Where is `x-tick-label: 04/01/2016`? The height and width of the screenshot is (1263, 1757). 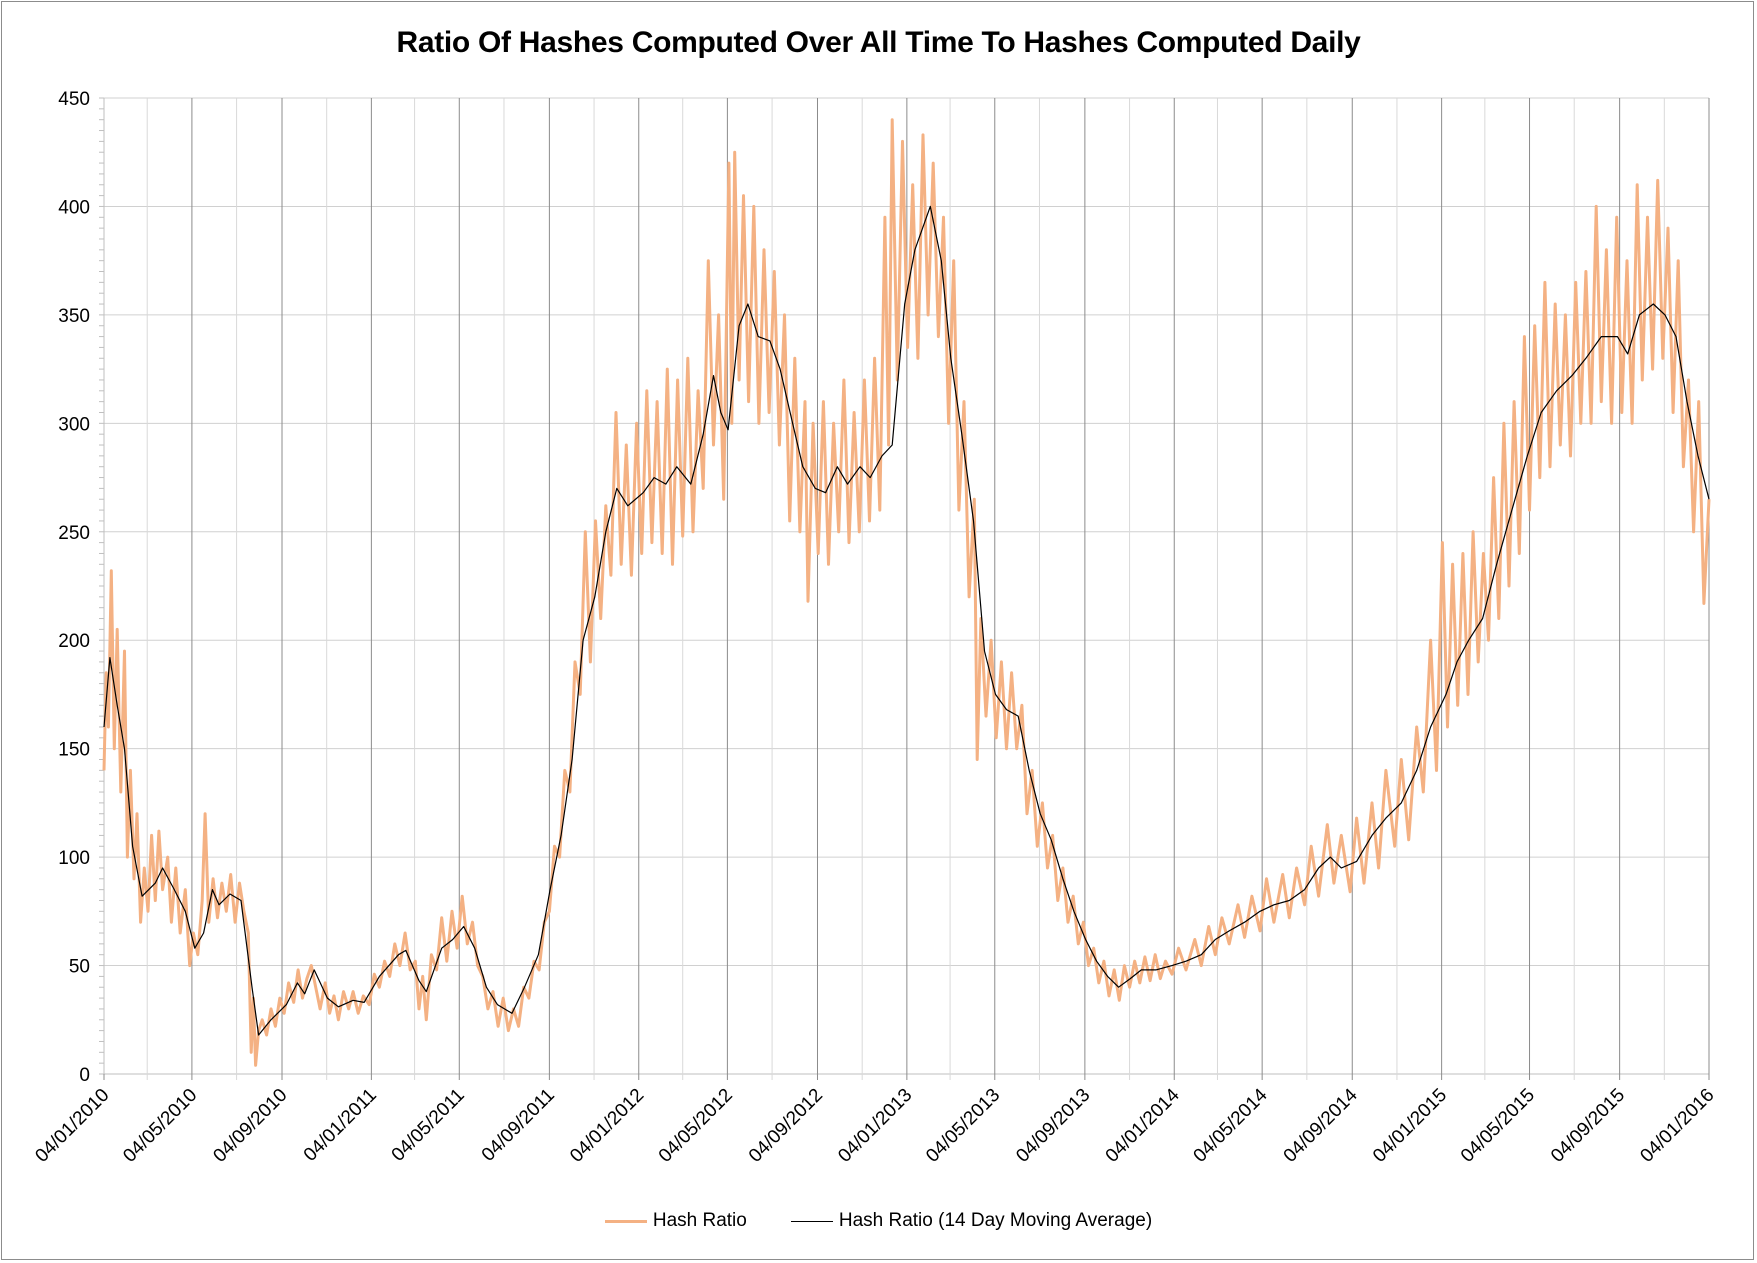
x-tick-label: 04/01/2016 is located at coordinates (1677, 1126).